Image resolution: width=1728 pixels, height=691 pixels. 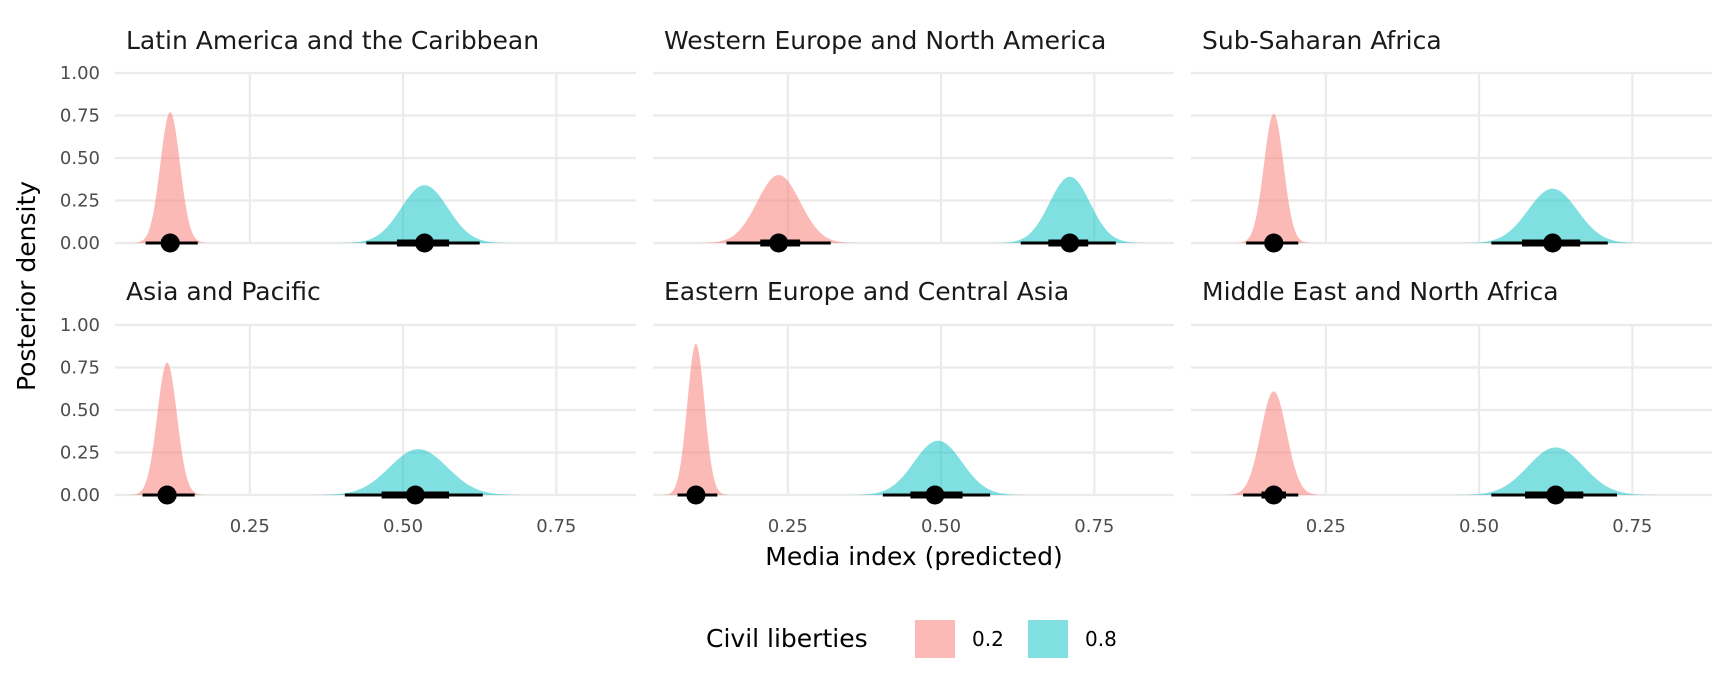 What do you see at coordinates (1322, 40) in the screenshot?
I see `facet-title: Sub-Saharan Africa` at bounding box center [1322, 40].